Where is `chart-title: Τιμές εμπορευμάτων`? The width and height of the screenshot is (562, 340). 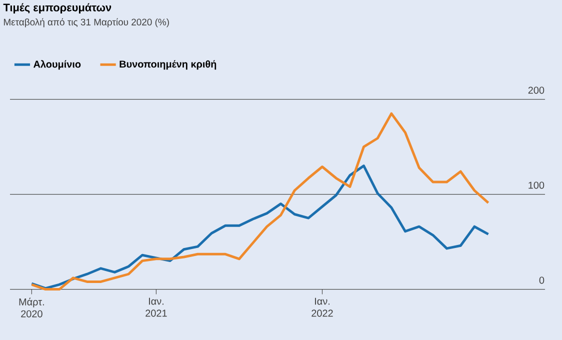 chart-title: Τιμές εμπορευμάτων is located at coordinates (57, 8).